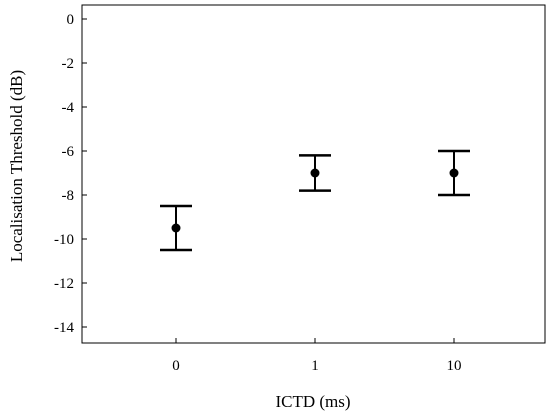  I want to click on x-tick-label-1: 1, so click(315, 366).